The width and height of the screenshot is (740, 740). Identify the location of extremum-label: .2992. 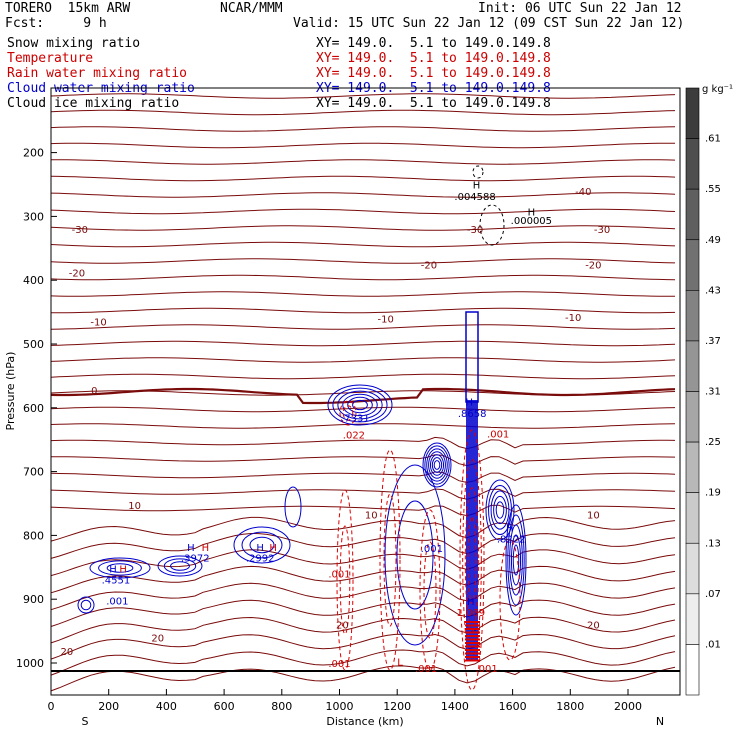
(260, 559).